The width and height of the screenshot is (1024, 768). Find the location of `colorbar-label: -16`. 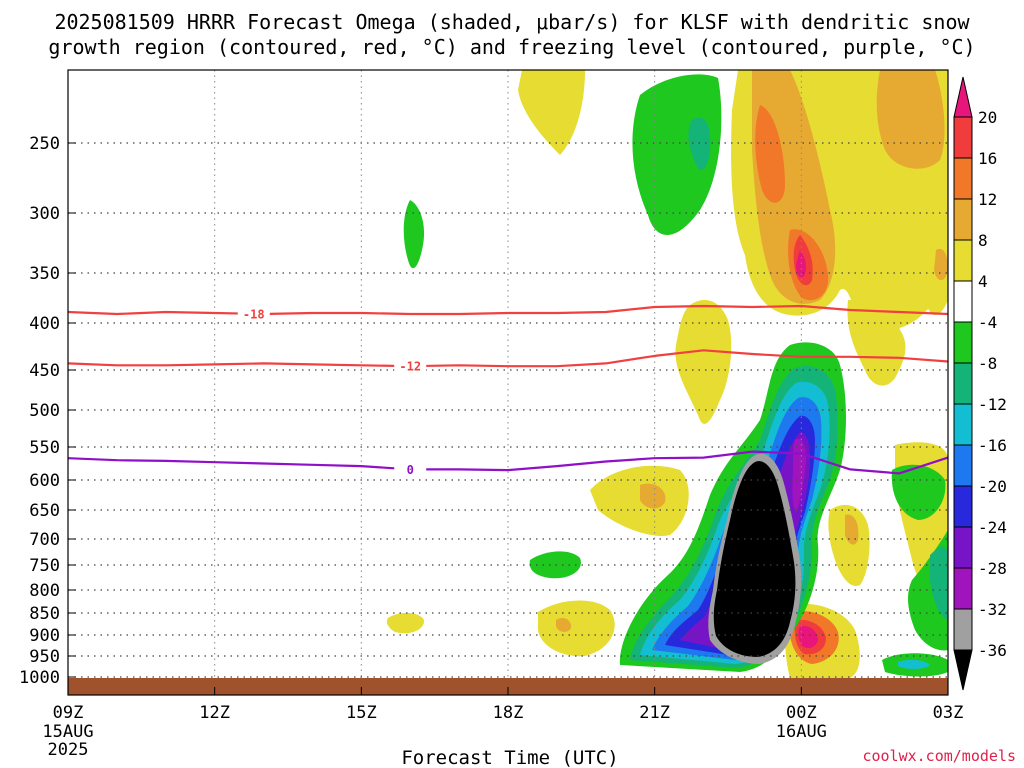

colorbar-label: -16 is located at coordinates (992, 445).